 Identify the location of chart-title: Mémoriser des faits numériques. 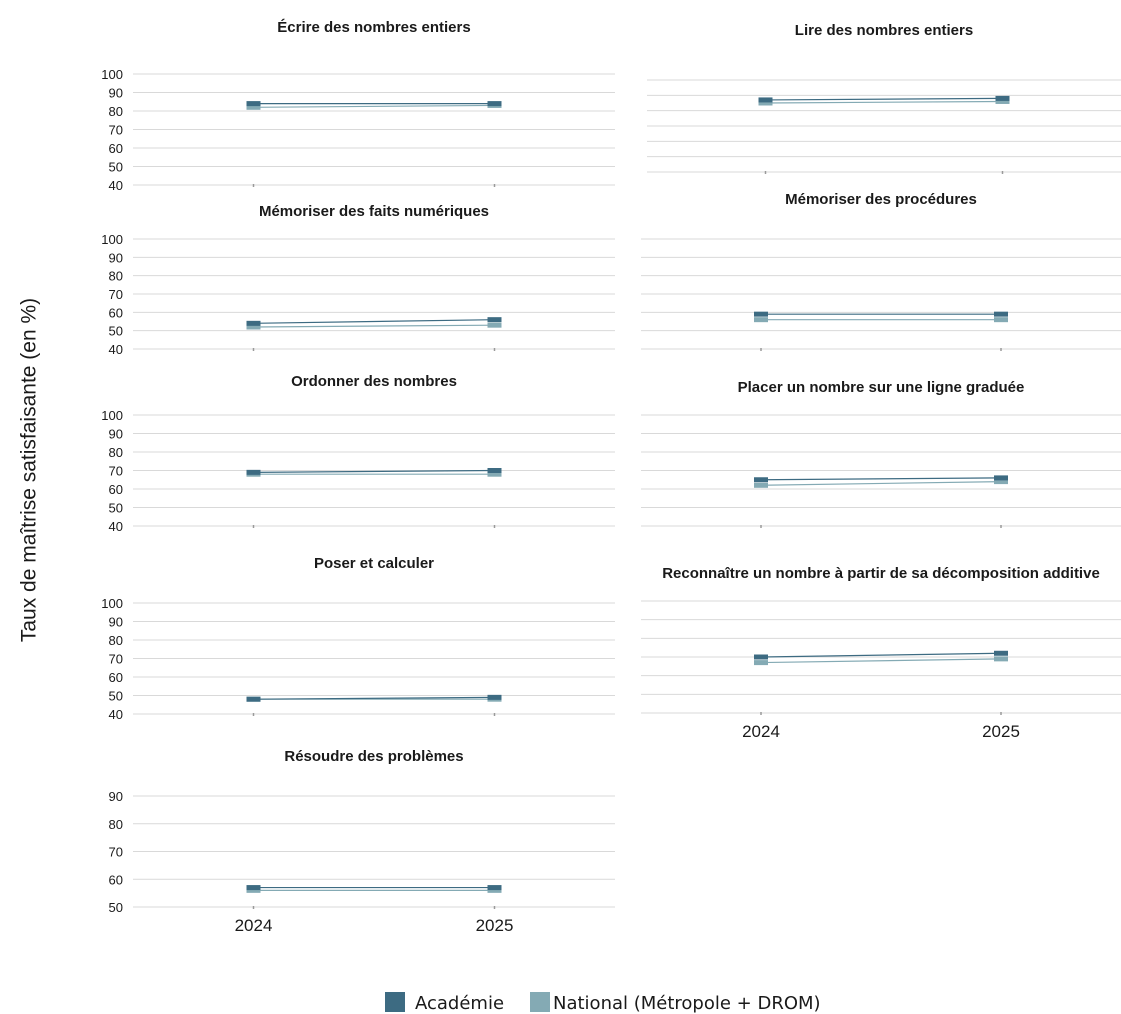
(374, 211).